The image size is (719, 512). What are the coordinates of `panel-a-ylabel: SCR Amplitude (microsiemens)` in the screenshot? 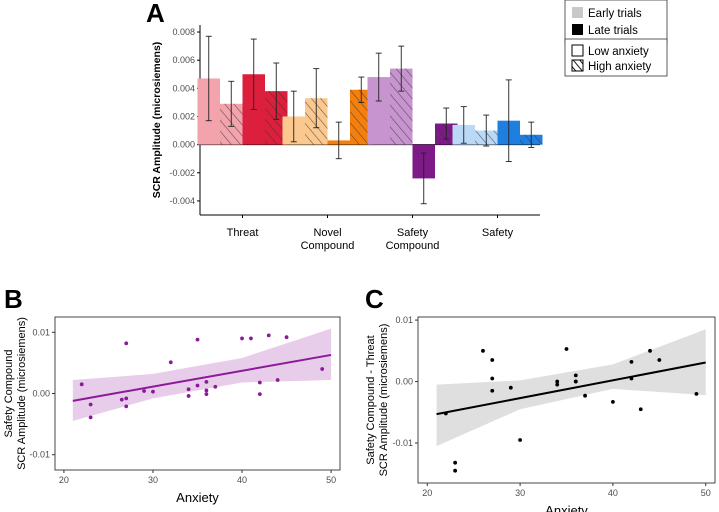 It's located at (157, 120).